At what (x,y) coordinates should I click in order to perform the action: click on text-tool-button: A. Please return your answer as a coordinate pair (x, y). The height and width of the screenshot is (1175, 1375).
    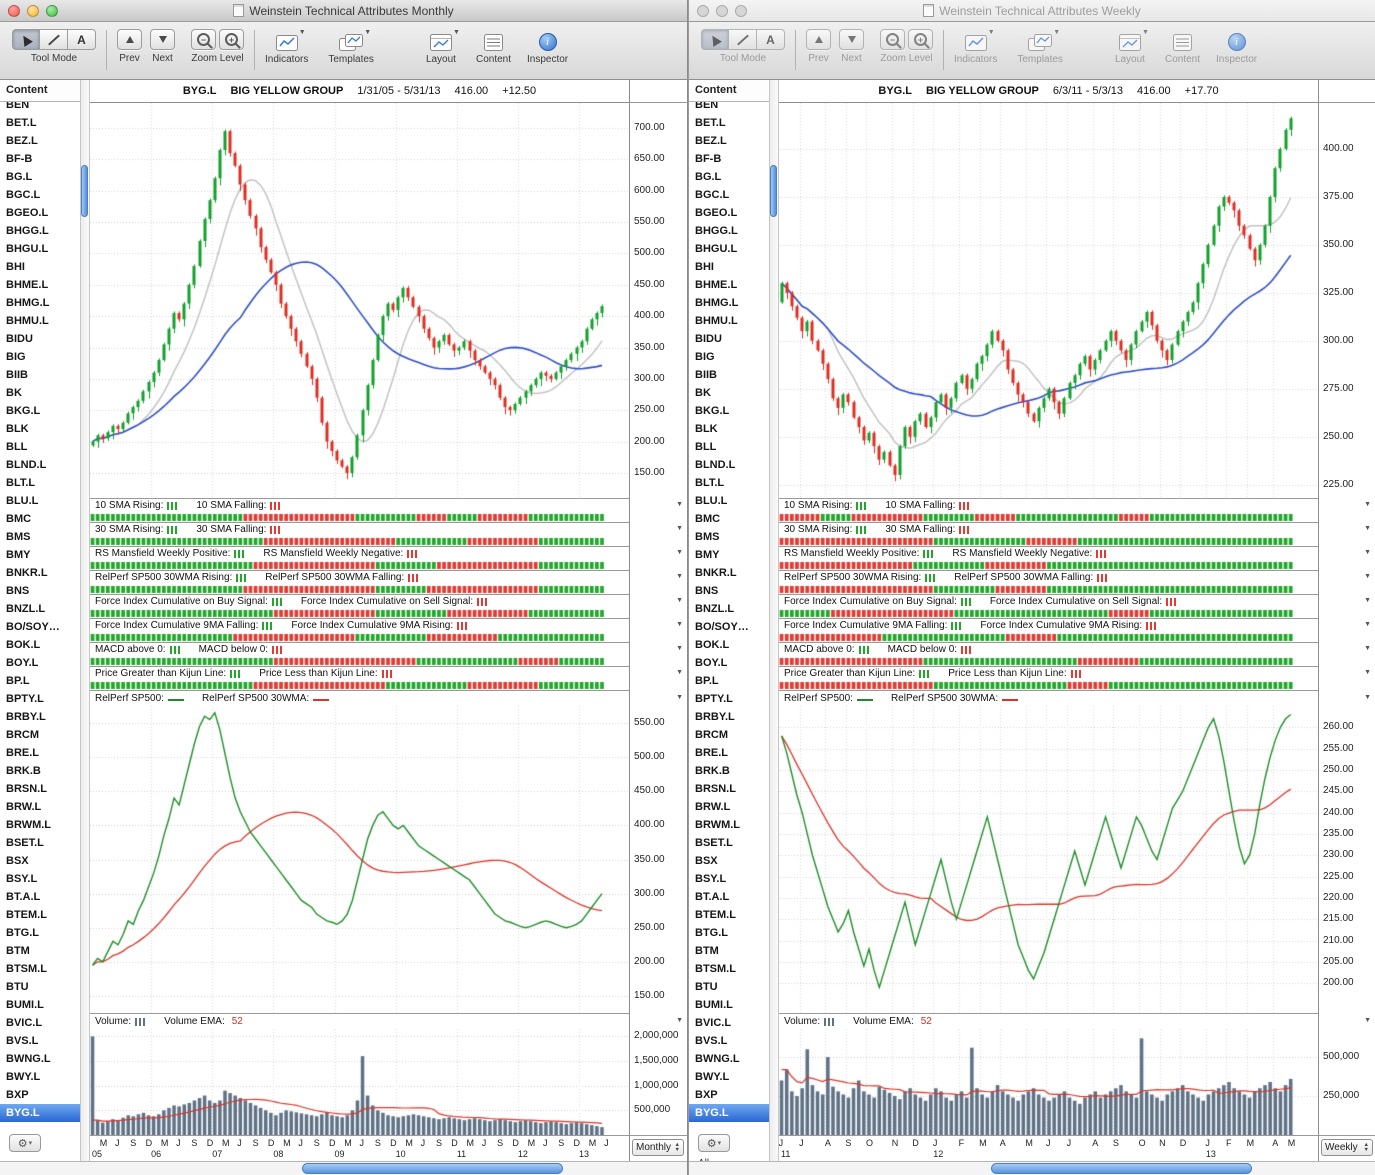
    Looking at the image, I should click on (771, 39).